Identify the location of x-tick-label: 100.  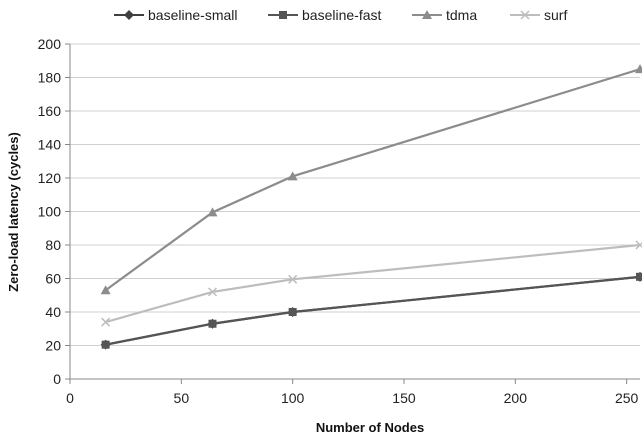
(293, 398).